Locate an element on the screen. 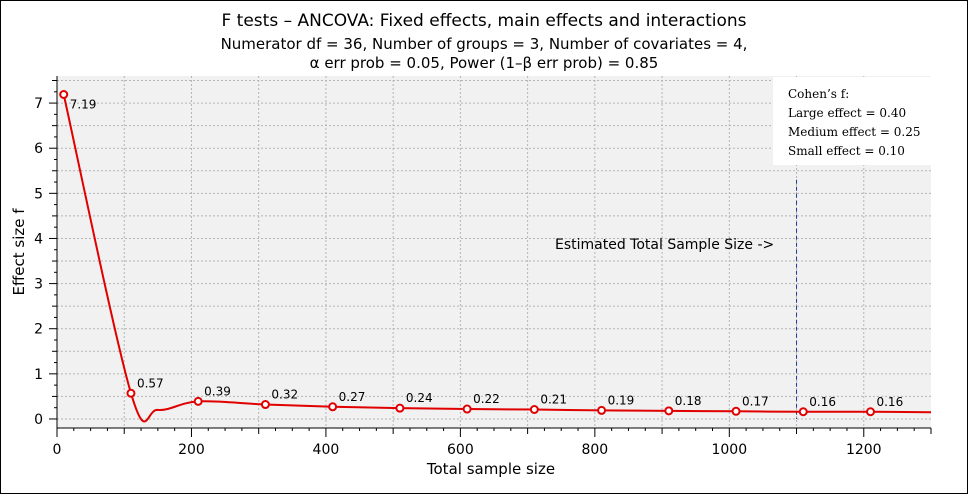  legend-background is located at coordinates (853, 121).